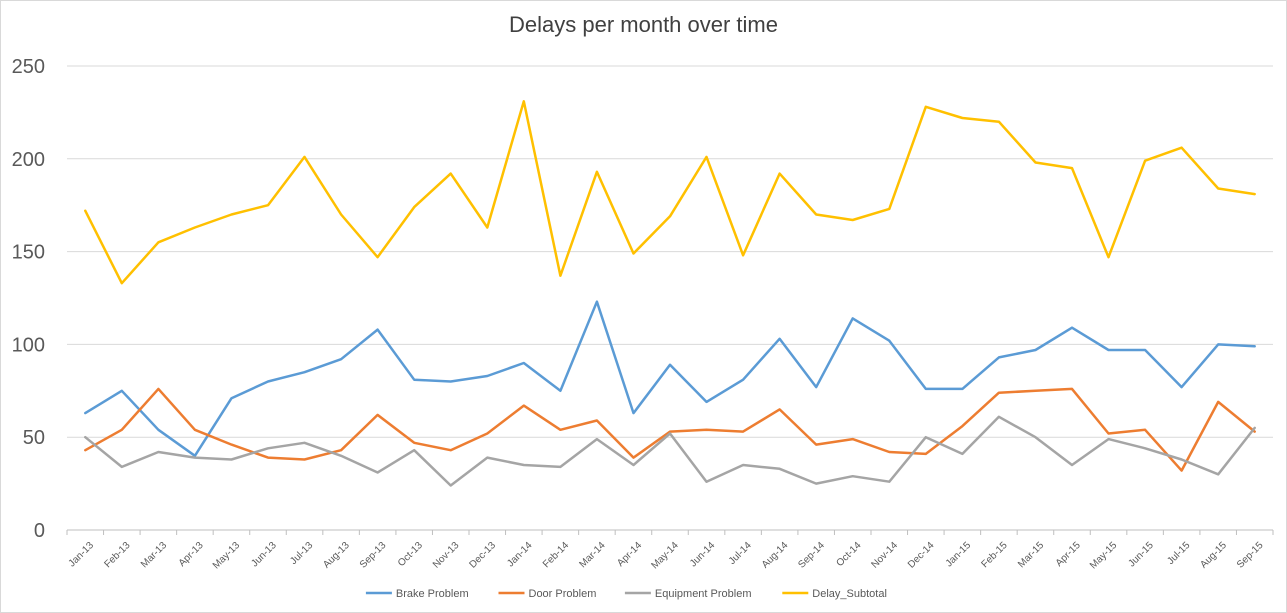  Describe the element at coordinates (28, 253) in the screenshot. I see `y-tick-label: 150` at that location.